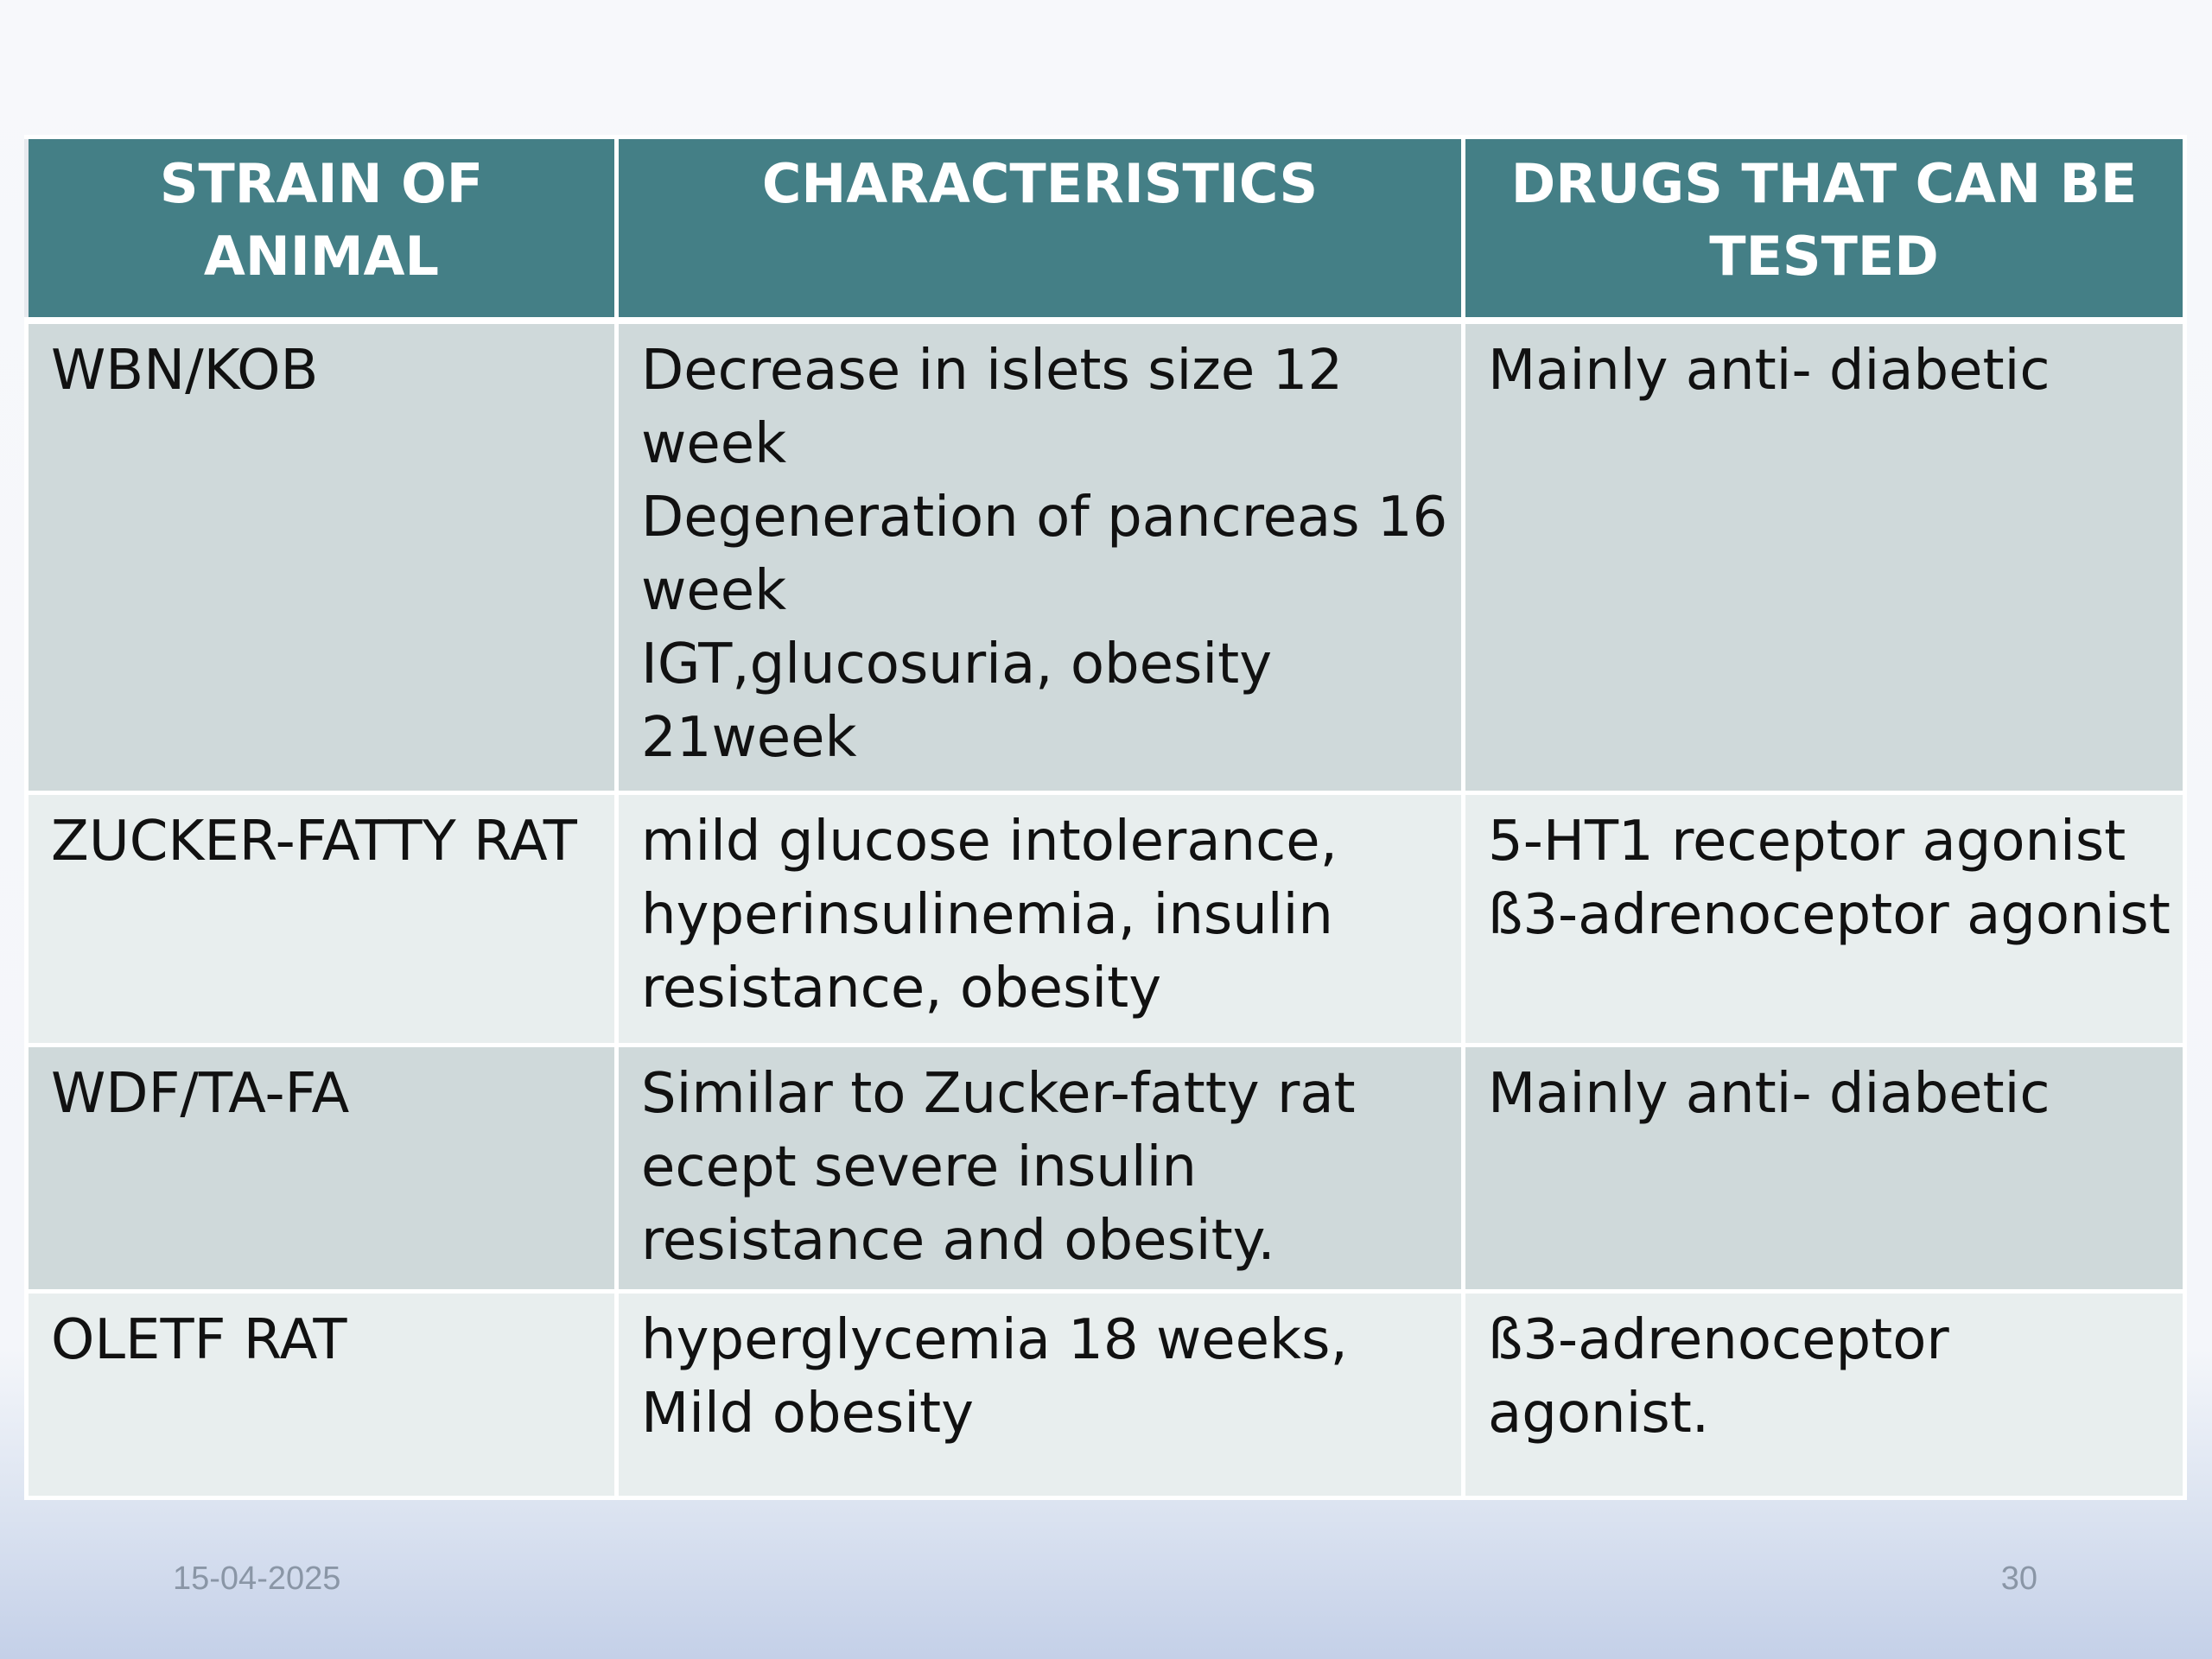 Image resolution: width=2212 pixels, height=1659 pixels. I want to click on strain-cell: WDF/TA-FA, so click(321, 1168).